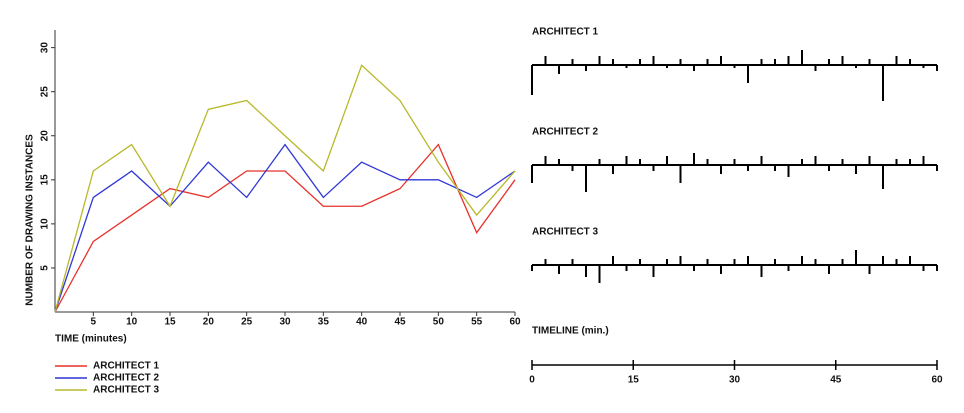 Image resolution: width=964 pixels, height=413 pixels. I want to click on x-tick-label: 20, so click(209, 322).